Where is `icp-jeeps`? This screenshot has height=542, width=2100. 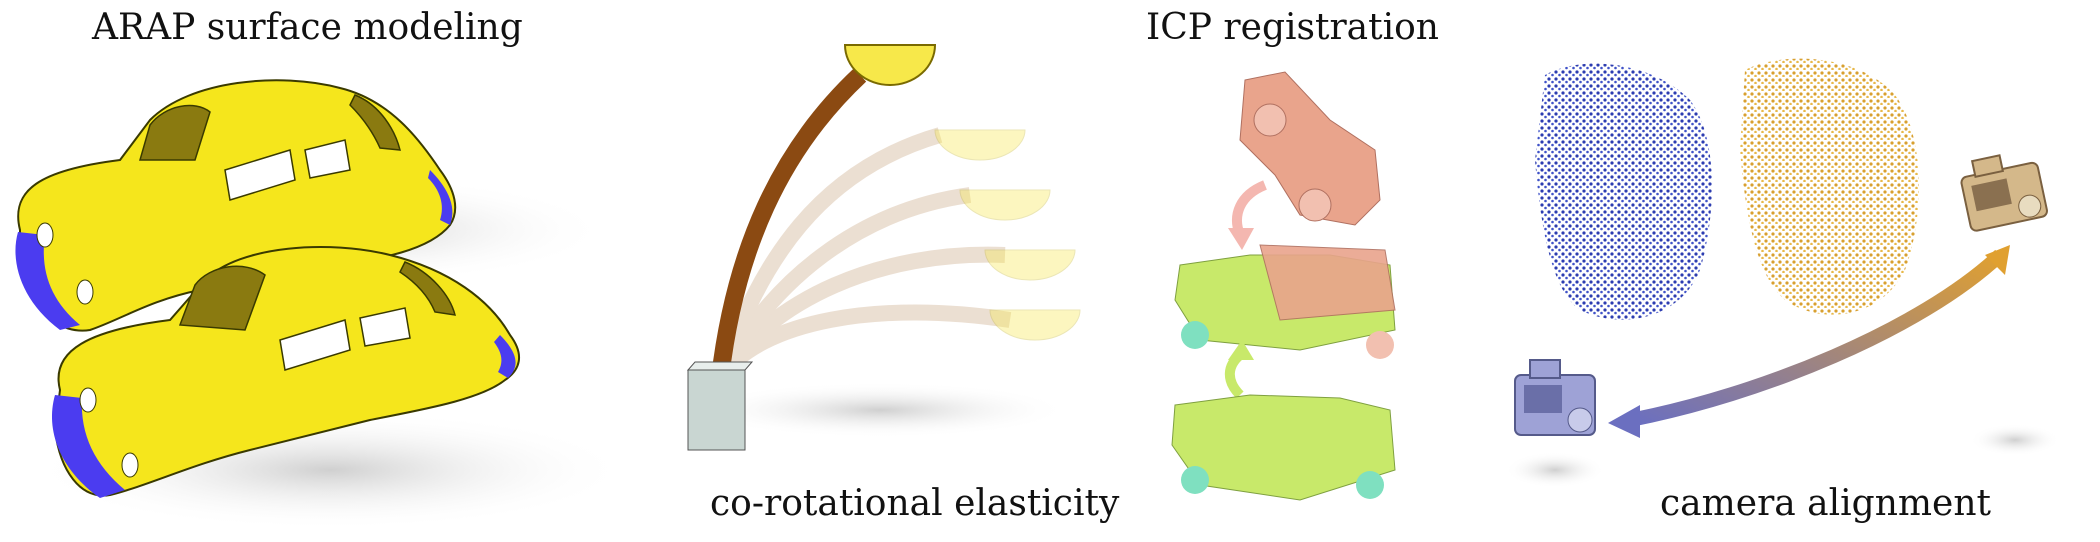
icp-jeeps is located at coordinates (1283, 286).